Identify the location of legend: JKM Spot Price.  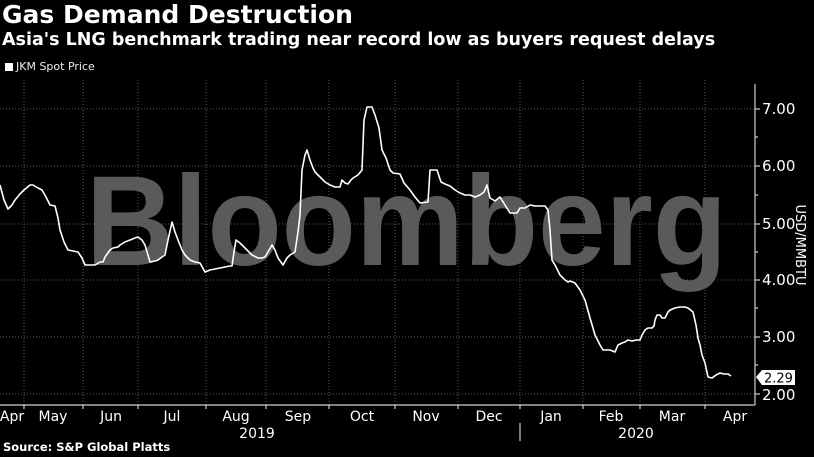
(50, 66).